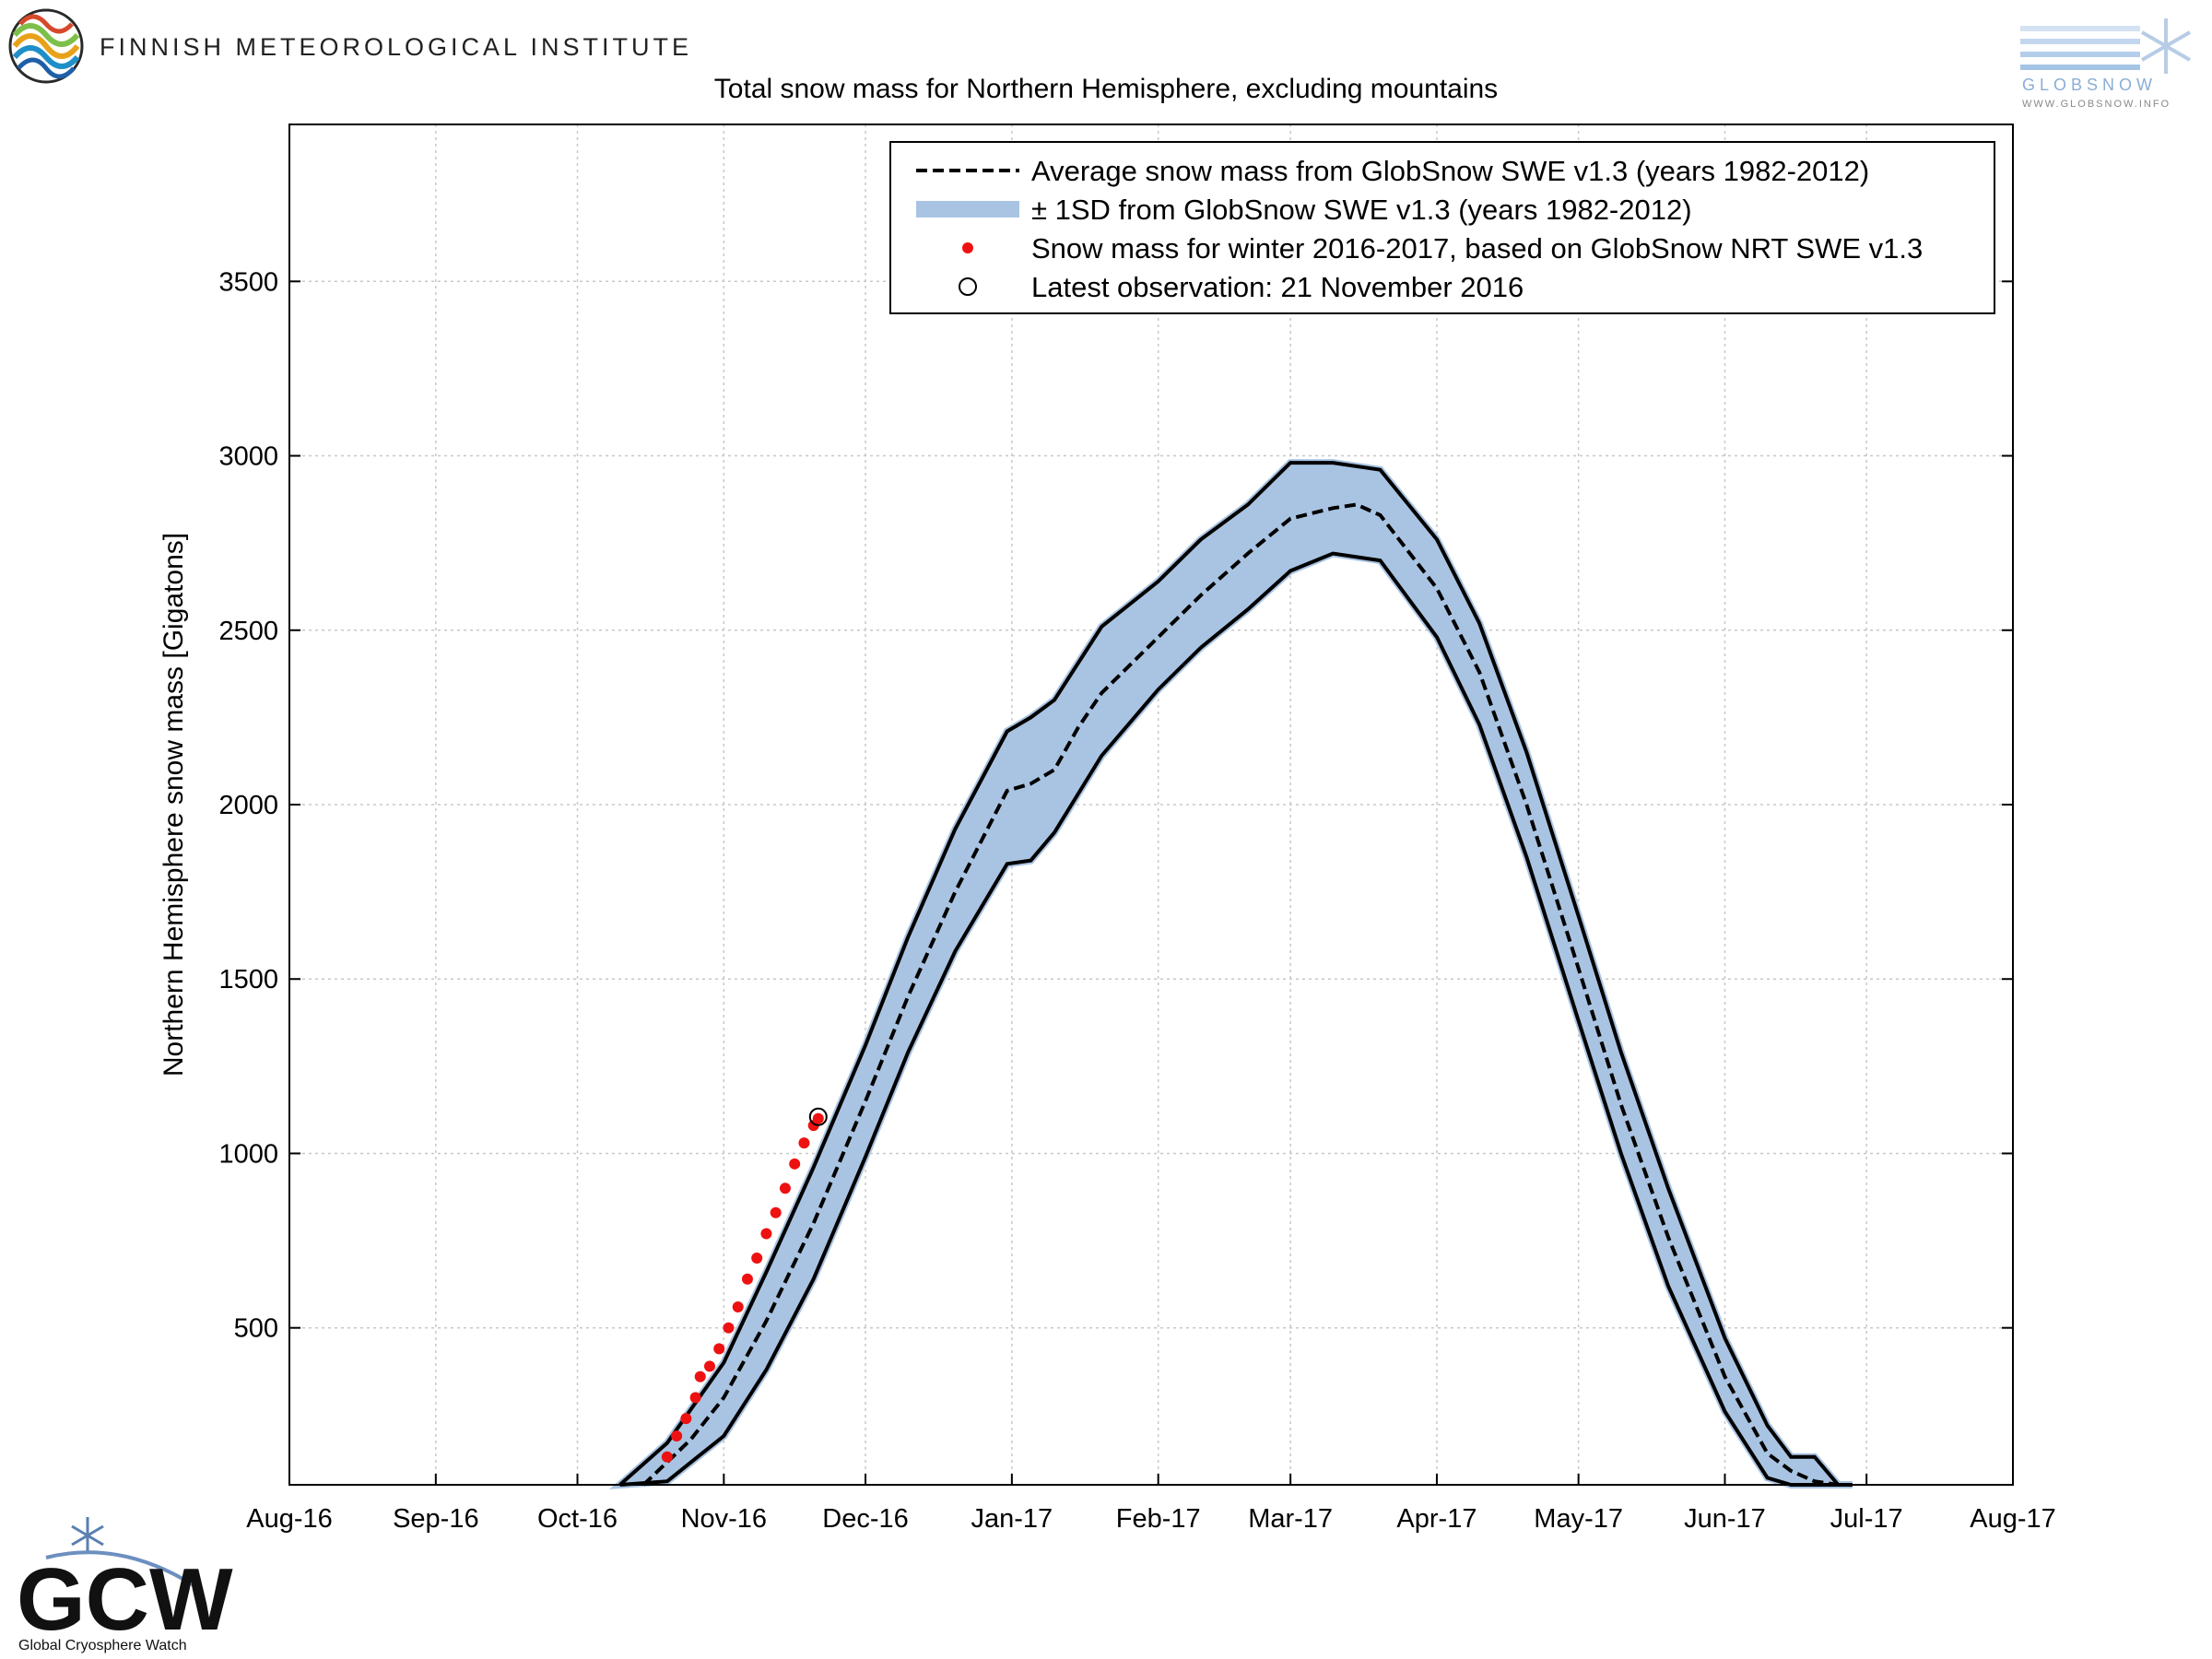 Image resolution: width=2212 pixels, height=1659 pixels. What do you see at coordinates (289, 1519) in the screenshot?
I see `x-tick-label: Aug-16` at bounding box center [289, 1519].